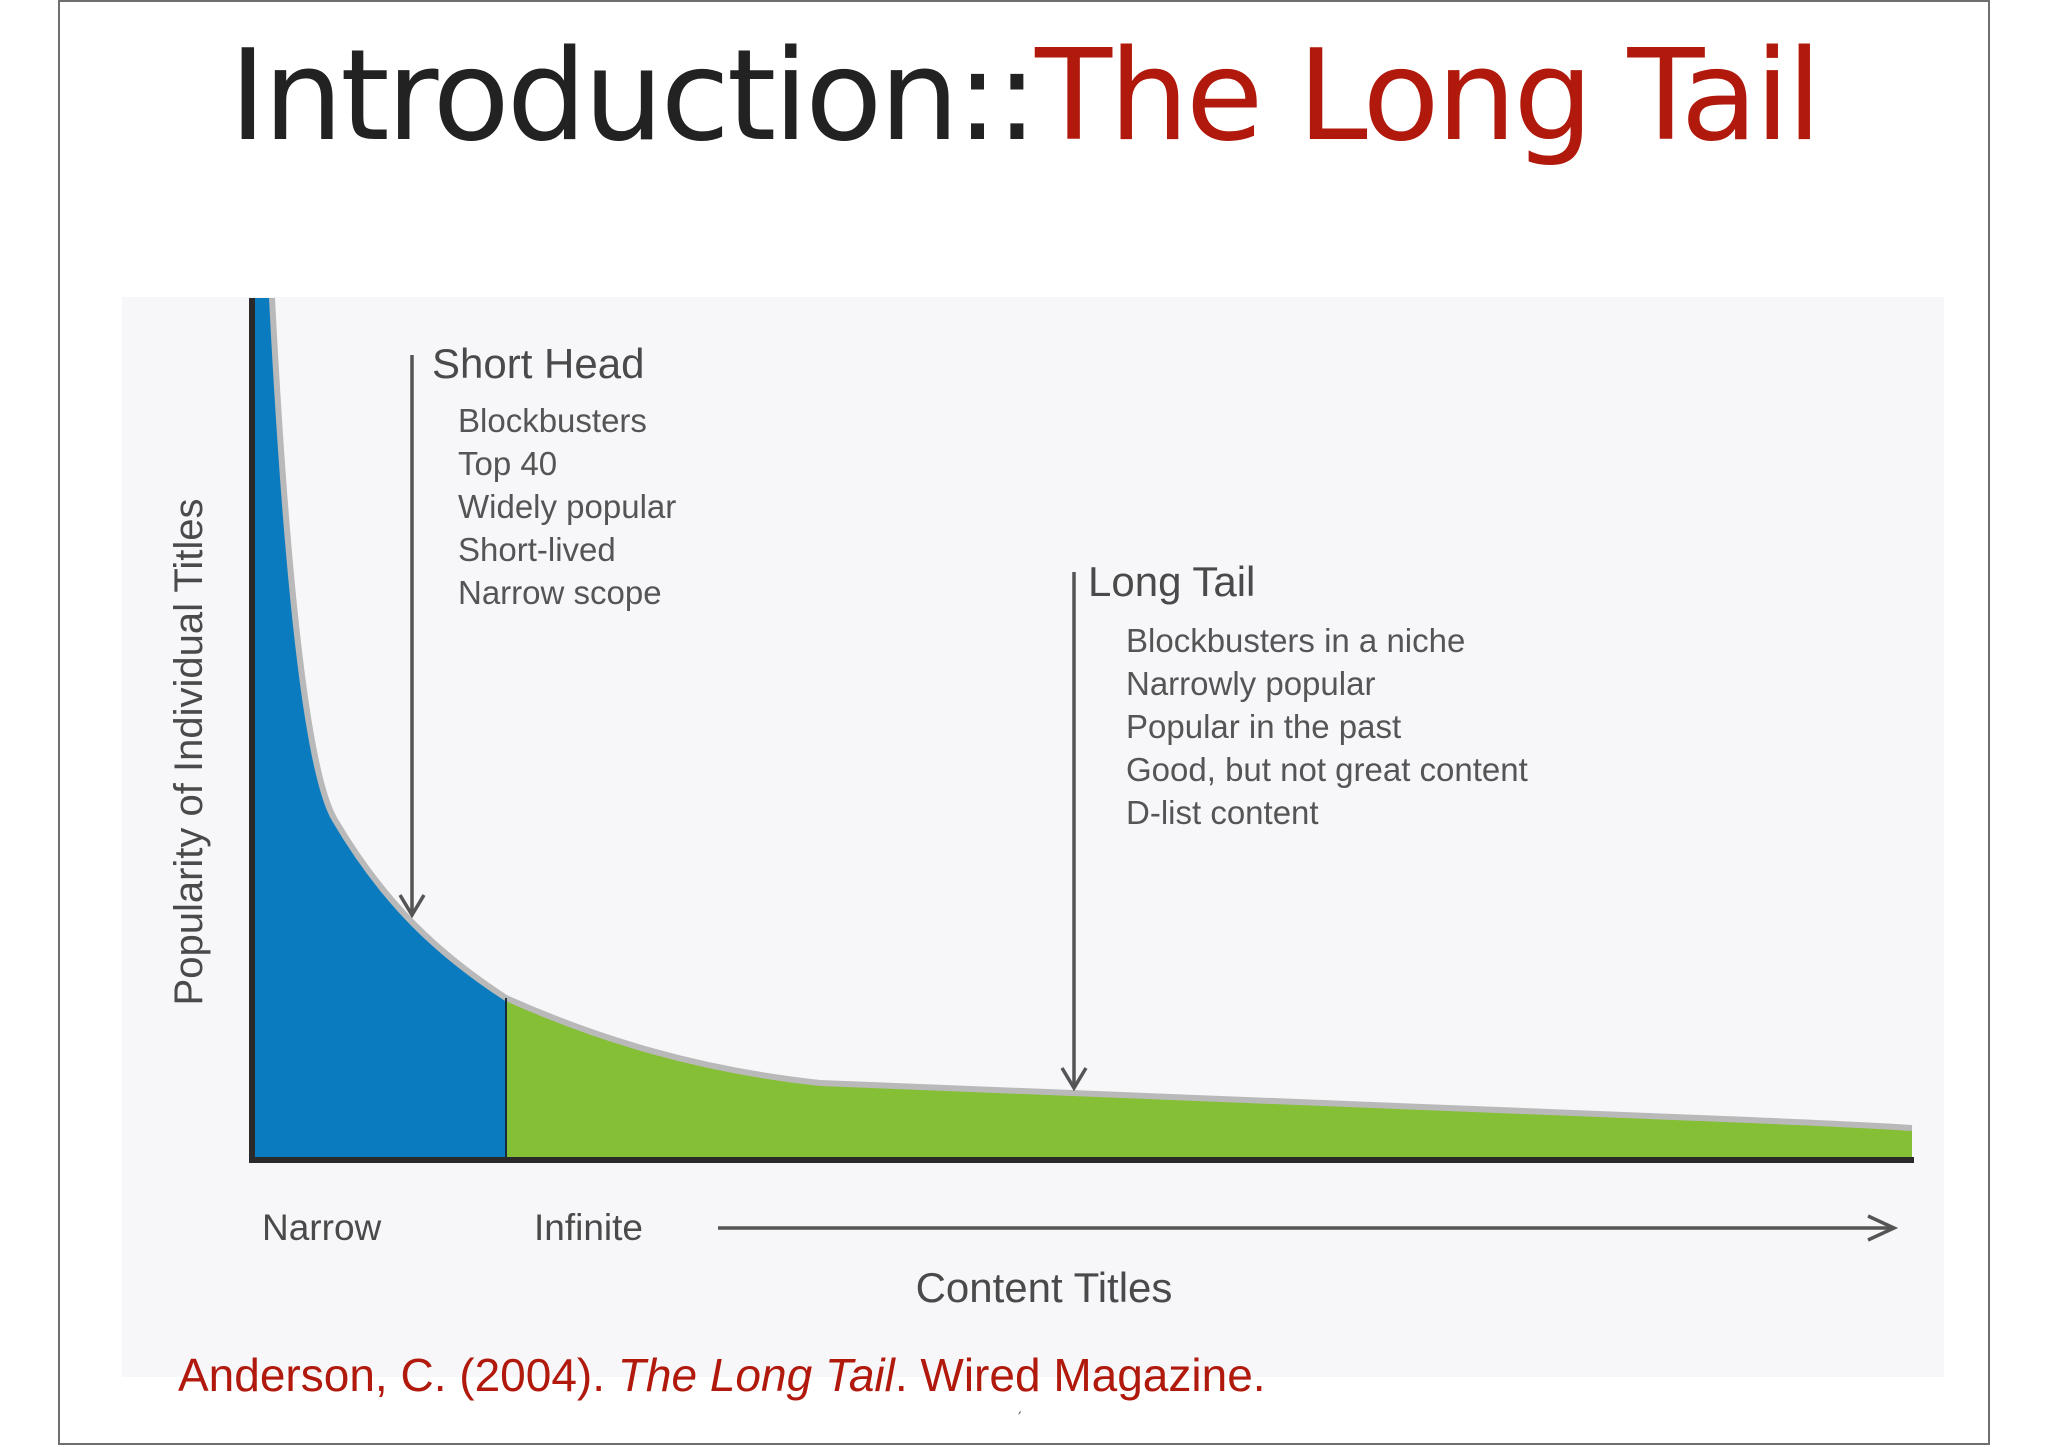 This screenshot has width=2048, height=1447. I want to click on short-head-item: Blockbusters, so click(552, 420).